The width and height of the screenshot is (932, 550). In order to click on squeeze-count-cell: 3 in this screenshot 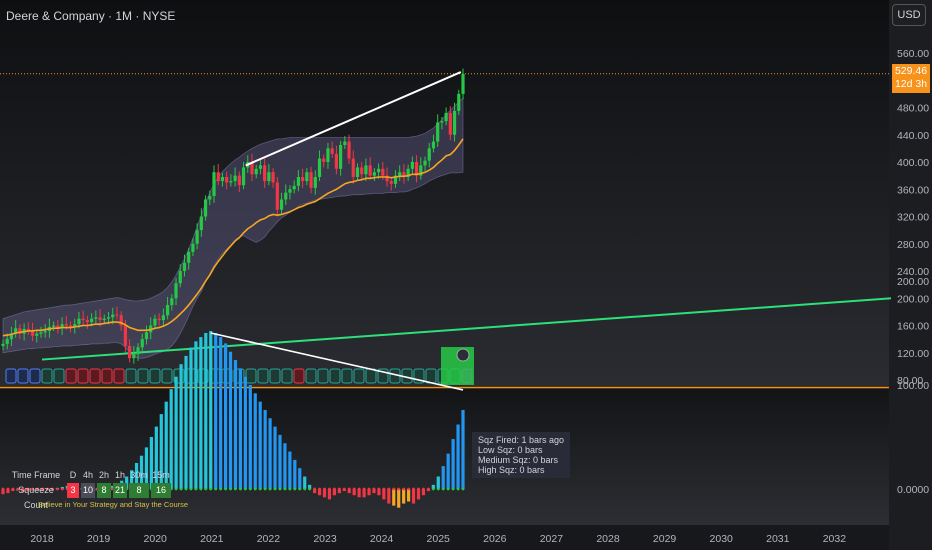, I will do `click(73, 490)`.